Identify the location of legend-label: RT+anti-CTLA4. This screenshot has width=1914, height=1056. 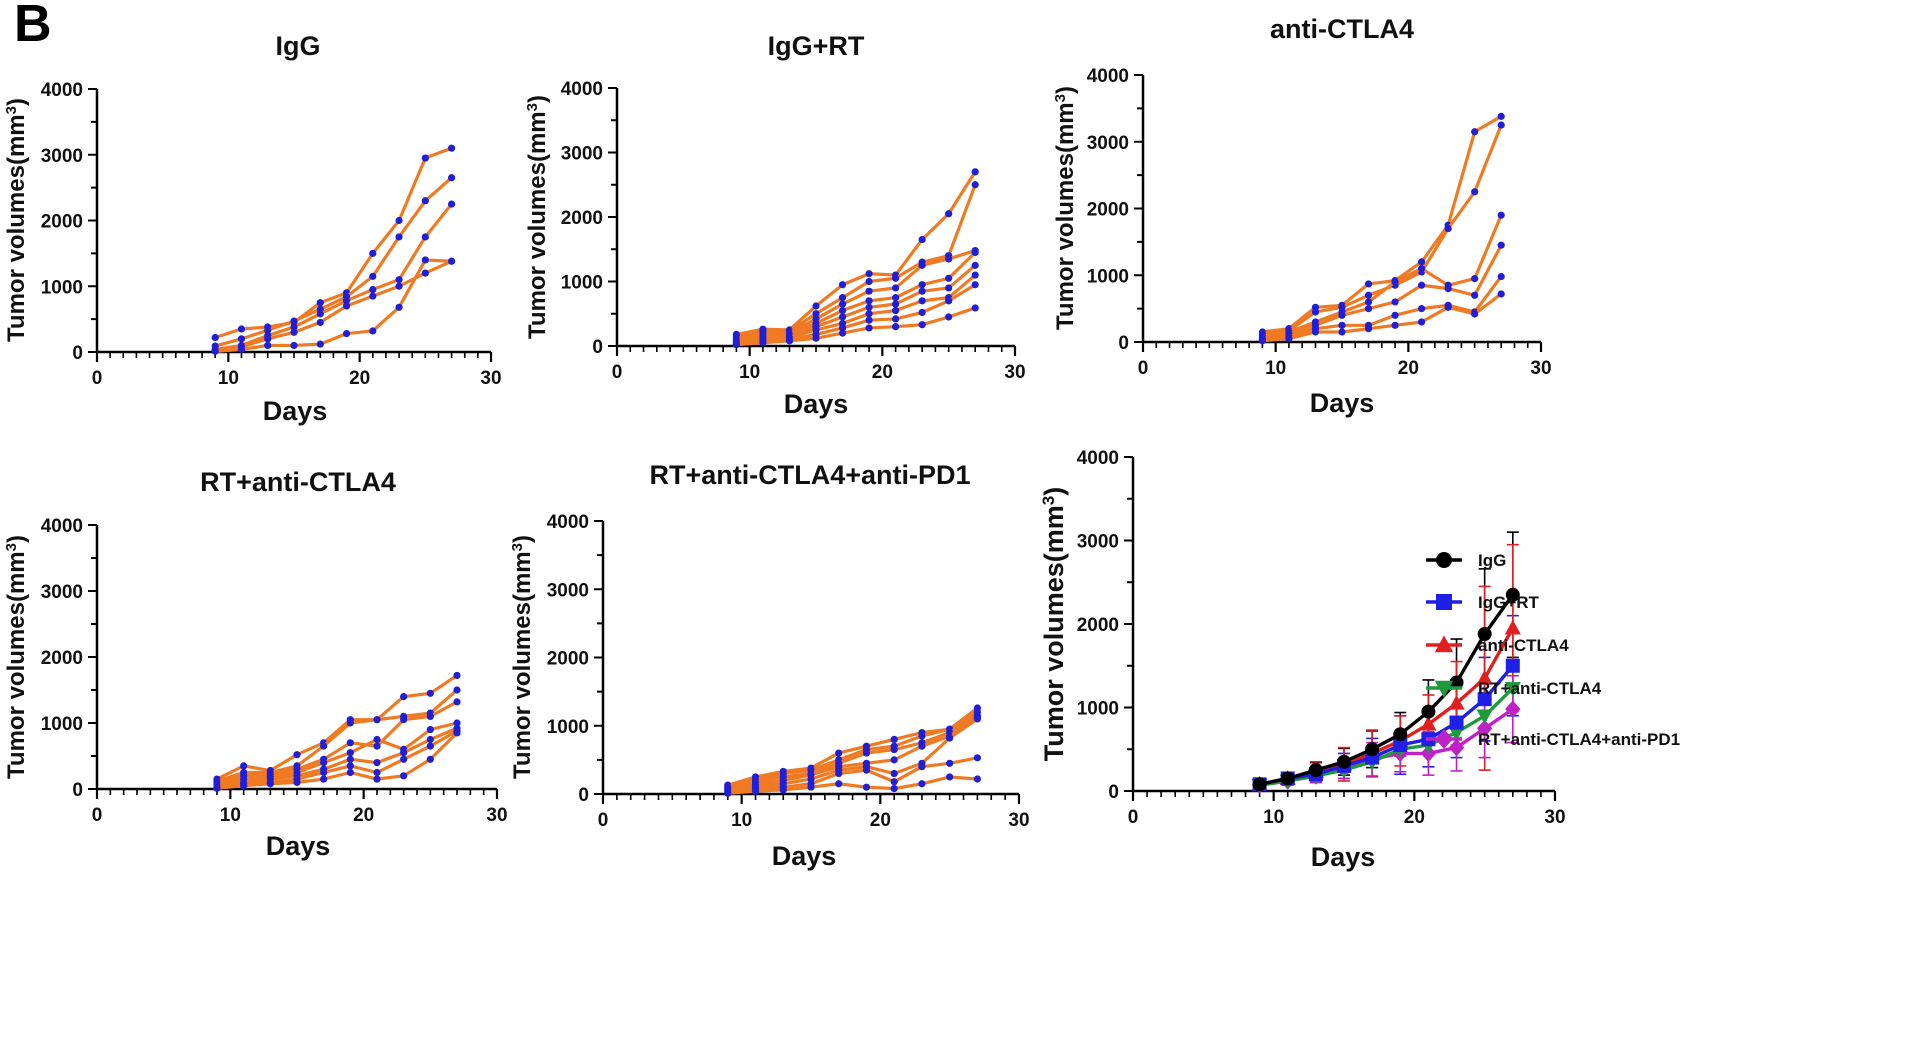
(1540, 688).